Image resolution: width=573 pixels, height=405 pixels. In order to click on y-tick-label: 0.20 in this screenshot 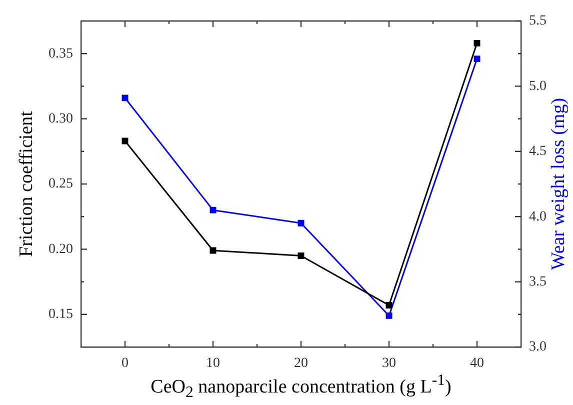, I will do `click(60, 249)`.